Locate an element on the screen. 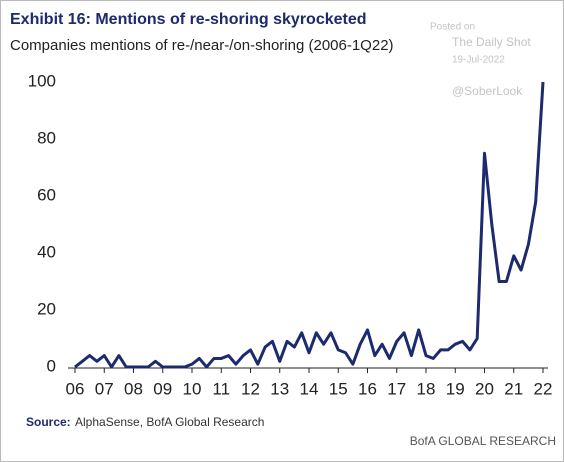 Image resolution: width=564 pixels, height=462 pixels. x-tick-label: 22 is located at coordinates (543, 388).